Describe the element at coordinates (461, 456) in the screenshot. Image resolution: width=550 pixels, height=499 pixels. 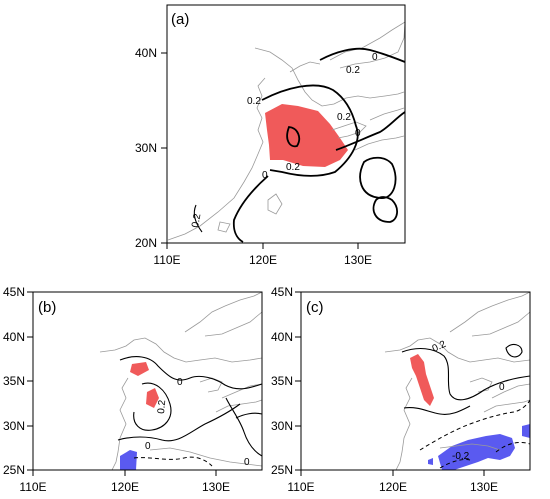
I see `contour-label: -0.2` at that location.